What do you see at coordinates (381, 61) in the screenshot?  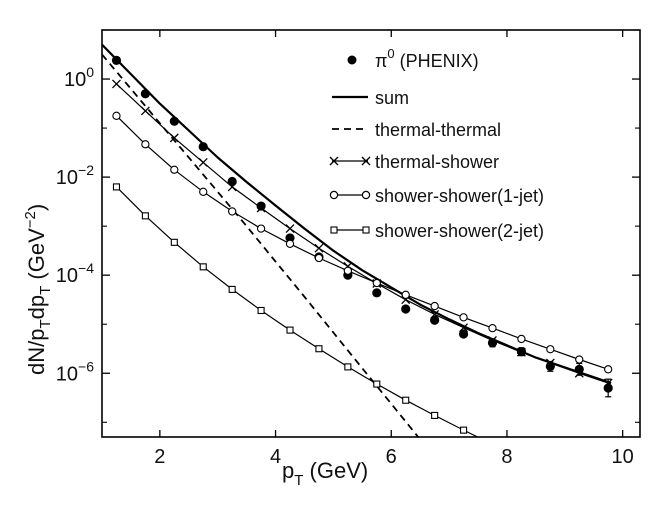 I see `legend-label-phenix-main: π` at bounding box center [381, 61].